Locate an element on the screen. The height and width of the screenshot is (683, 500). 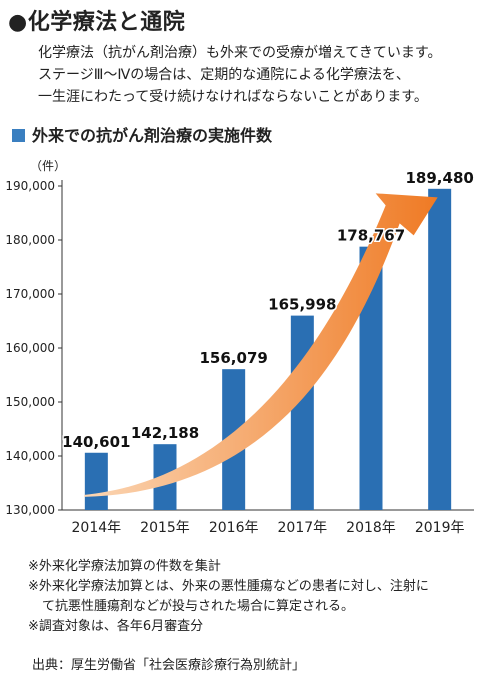
intro-line: ステージⅢ～Ⅳの場合は、定期的な通院による化学療法を、 is located at coordinates (224, 75).